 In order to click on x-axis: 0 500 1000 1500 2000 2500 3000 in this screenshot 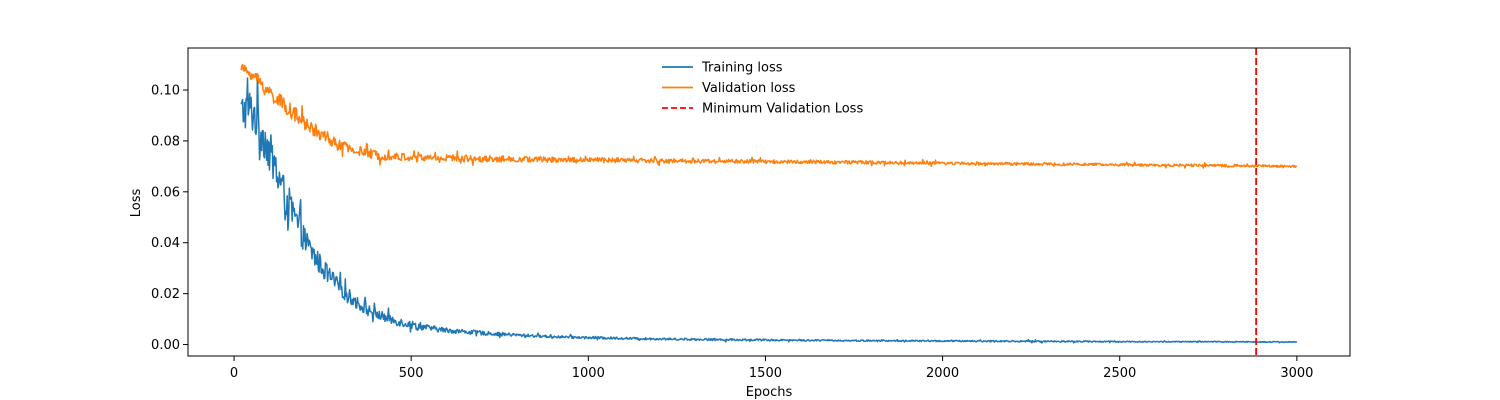, I will do `click(771, 368)`.